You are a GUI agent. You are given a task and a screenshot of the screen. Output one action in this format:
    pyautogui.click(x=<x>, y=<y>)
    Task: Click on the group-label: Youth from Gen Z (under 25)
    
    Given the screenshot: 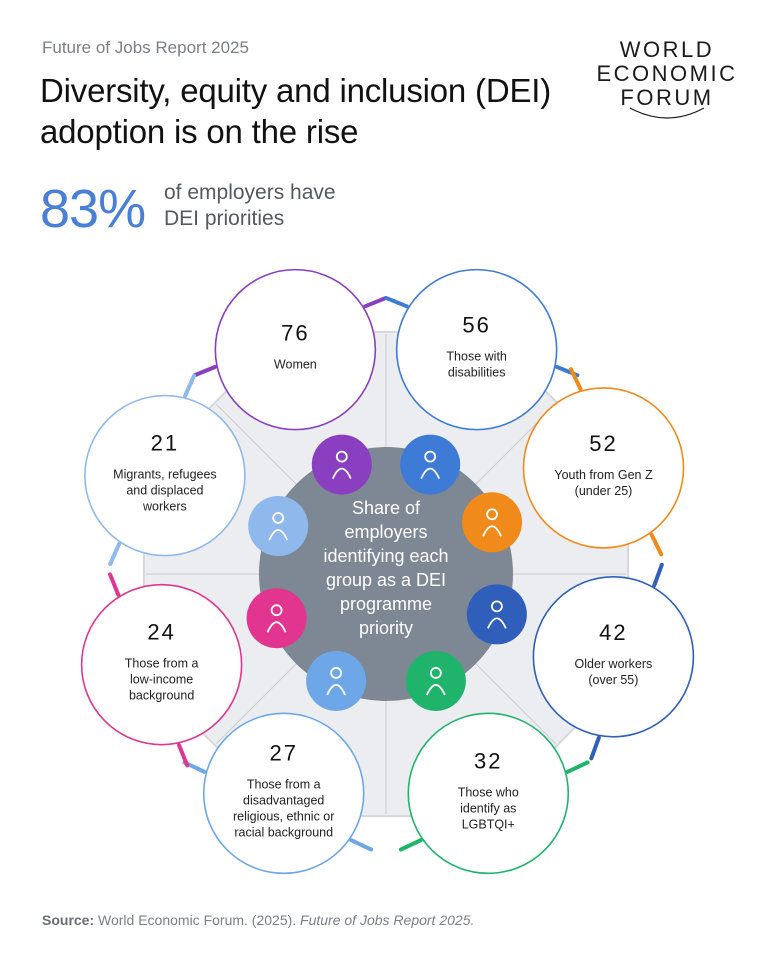 What is the action you would take?
    pyautogui.click(x=603, y=483)
    